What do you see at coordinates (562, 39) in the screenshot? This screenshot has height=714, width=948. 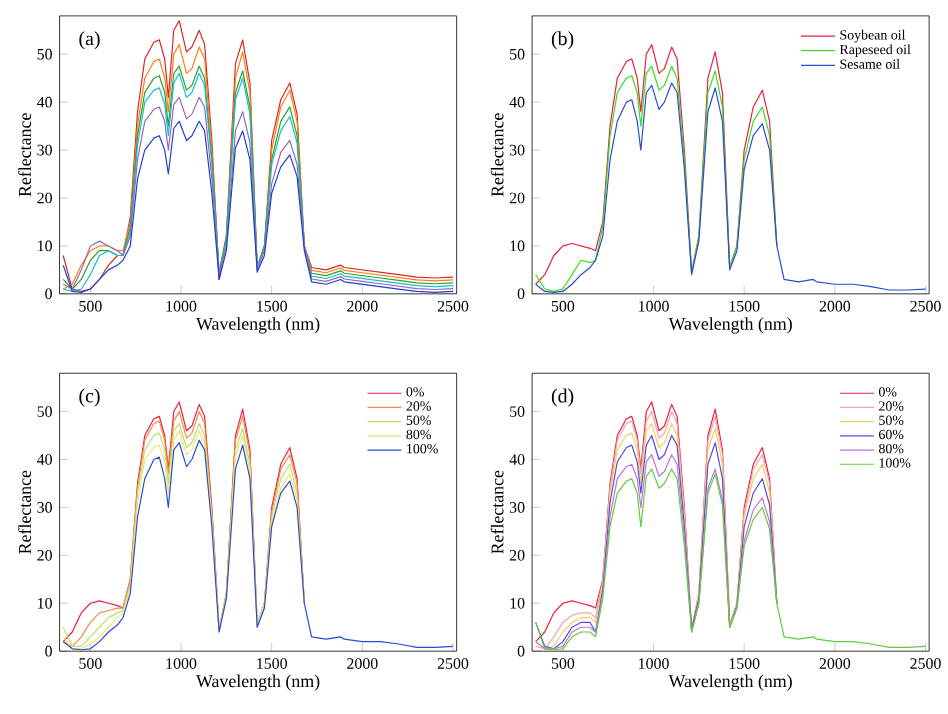 I see `text: (b)` at bounding box center [562, 39].